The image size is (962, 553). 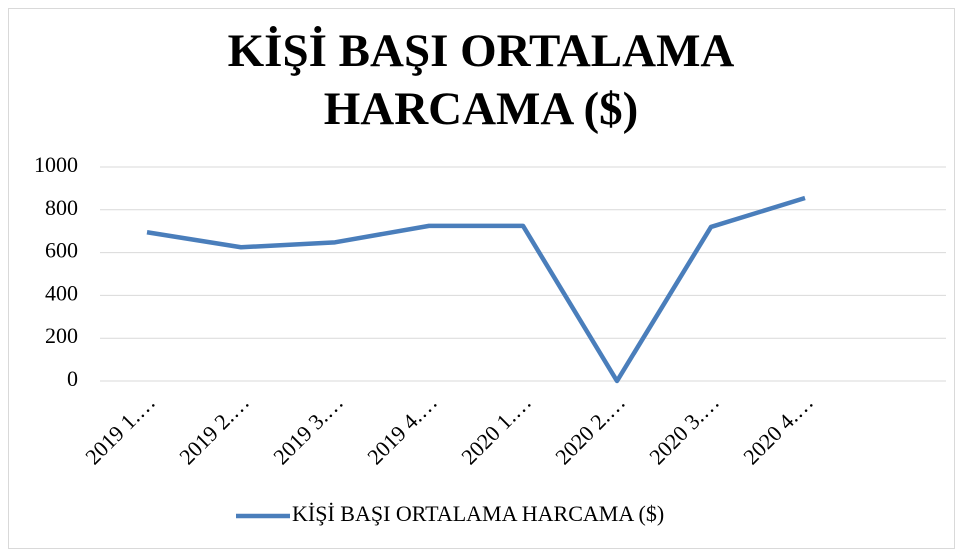 What do you see at coordinates (481, 80) in the screenshot?
I see `chart-title: KİŞİ BAŞI ORTALAMA HARCAMA ($)` at bounding box center [481, 80].